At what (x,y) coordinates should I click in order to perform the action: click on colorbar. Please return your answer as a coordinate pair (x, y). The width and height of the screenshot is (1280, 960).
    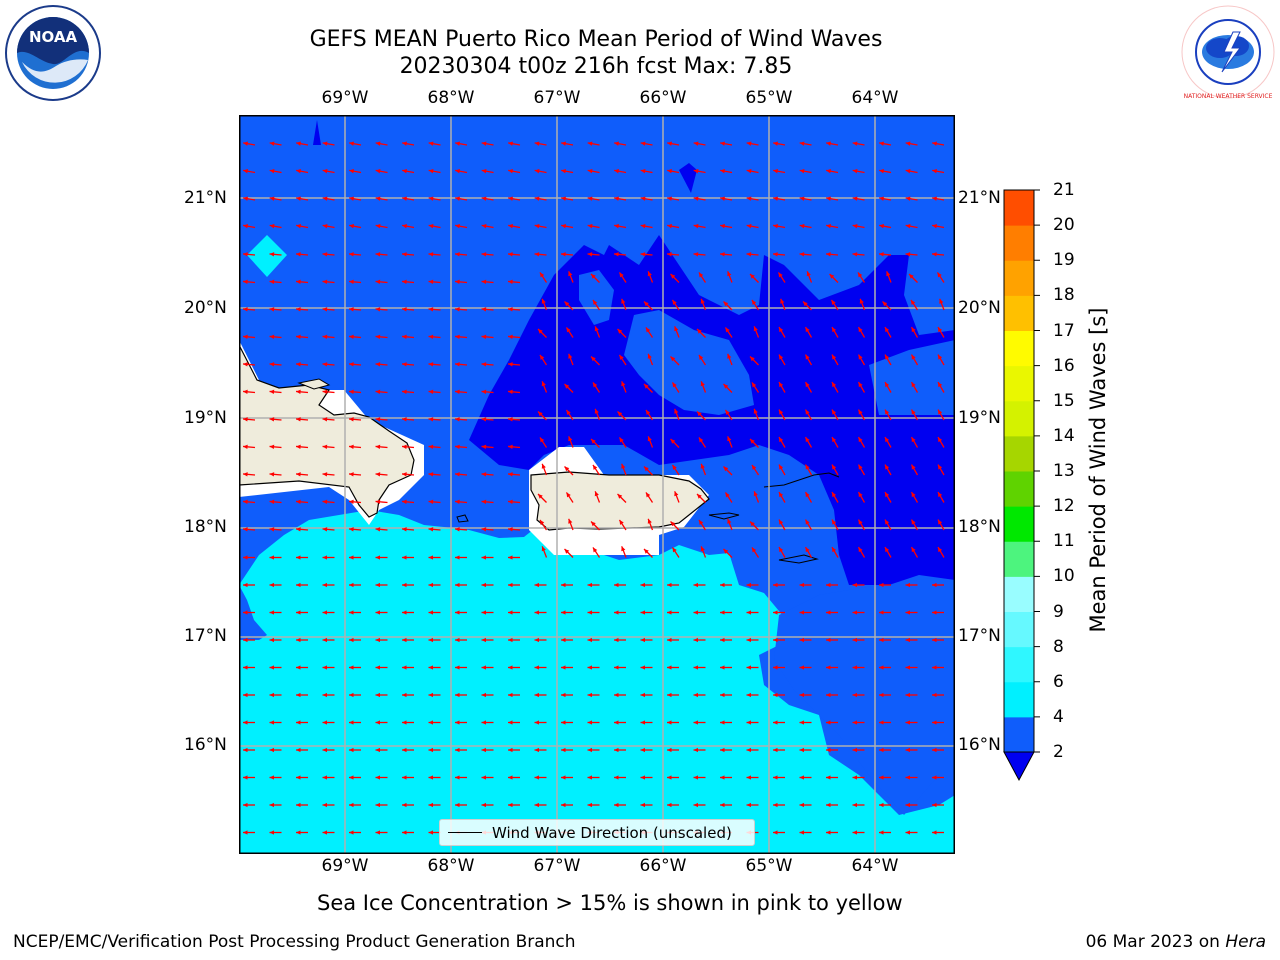
    Looking at the image, I should click on (1025, 486).